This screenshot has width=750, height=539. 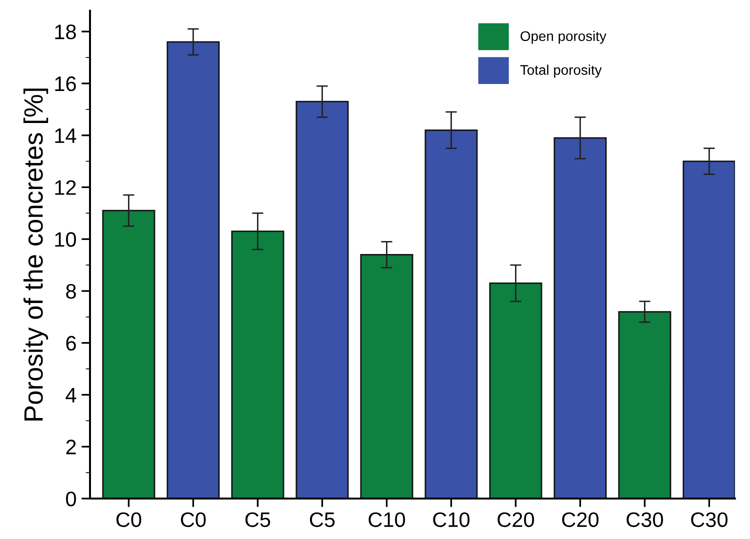 I want to click on legend-label: Total porosity, so click(x=561, y=71).